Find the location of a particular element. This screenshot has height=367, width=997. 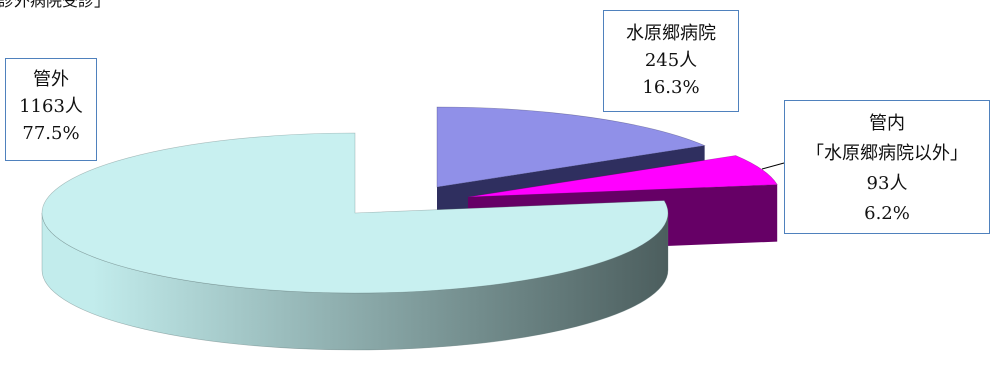

slice-label: 水原郷病院 is located at coordinates (671, 33).